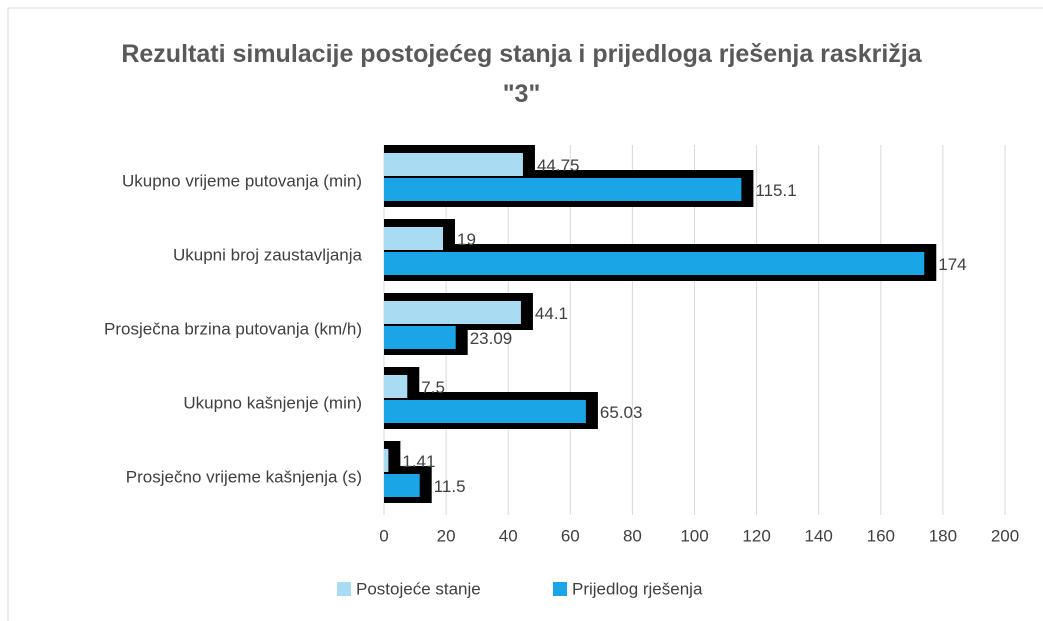 The image size is (1043, 621). What do you see at coordinates (694, 535) in the screenshot?
I see `x-tick-label: 100` at bounding box center [694, 535].